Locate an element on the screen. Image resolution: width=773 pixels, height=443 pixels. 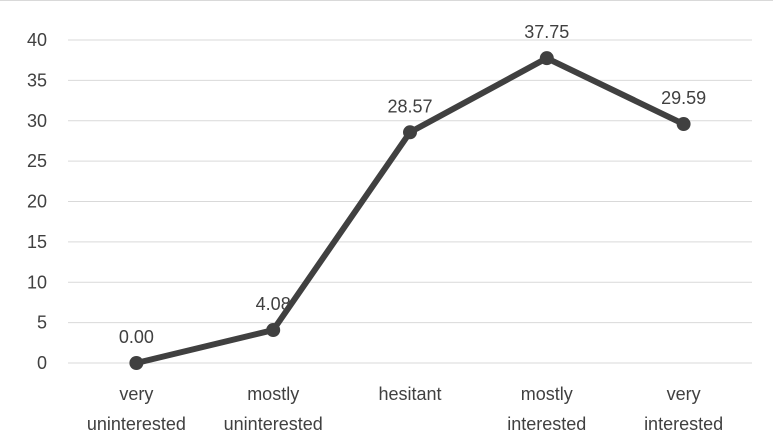
data-label-1: 4.08 is located at coordinates (273, 304).